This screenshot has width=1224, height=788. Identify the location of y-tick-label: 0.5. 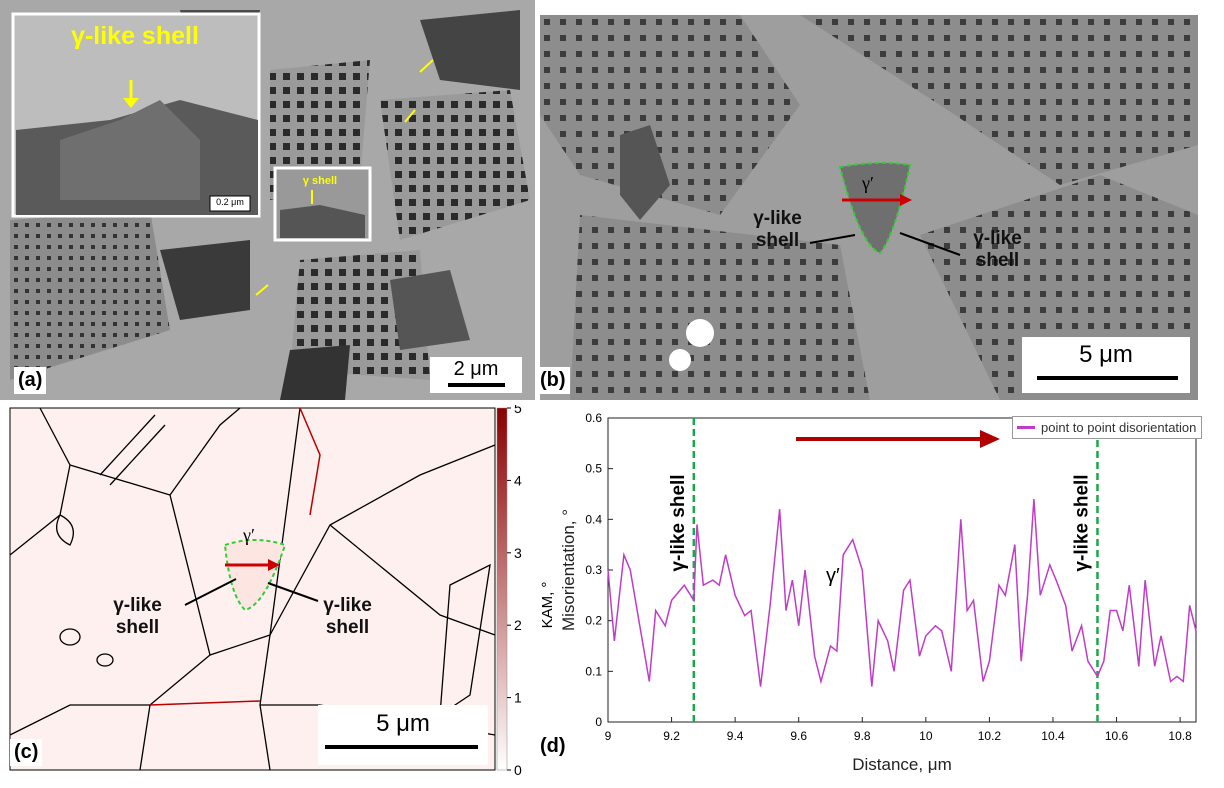
(593, 469).